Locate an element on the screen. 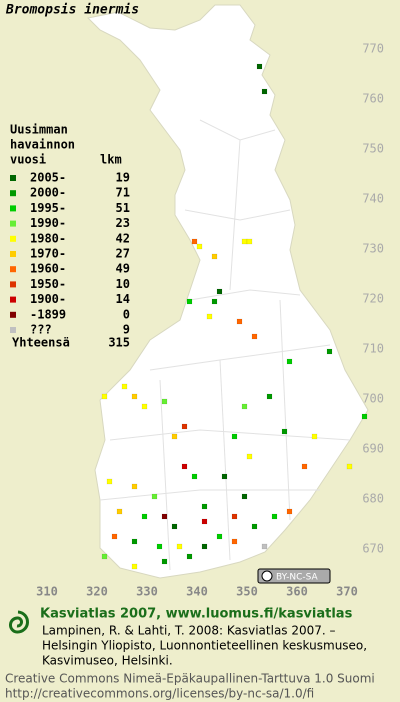 The height and width of the screenshot is (702, 400). badge-box is located at coordinates (294, 576).